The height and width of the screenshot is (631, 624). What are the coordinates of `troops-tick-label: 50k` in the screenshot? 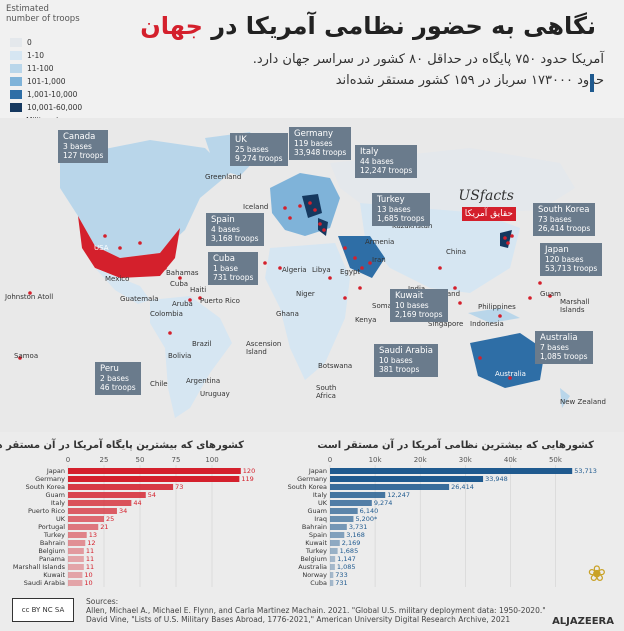 It's located at (556, 460).